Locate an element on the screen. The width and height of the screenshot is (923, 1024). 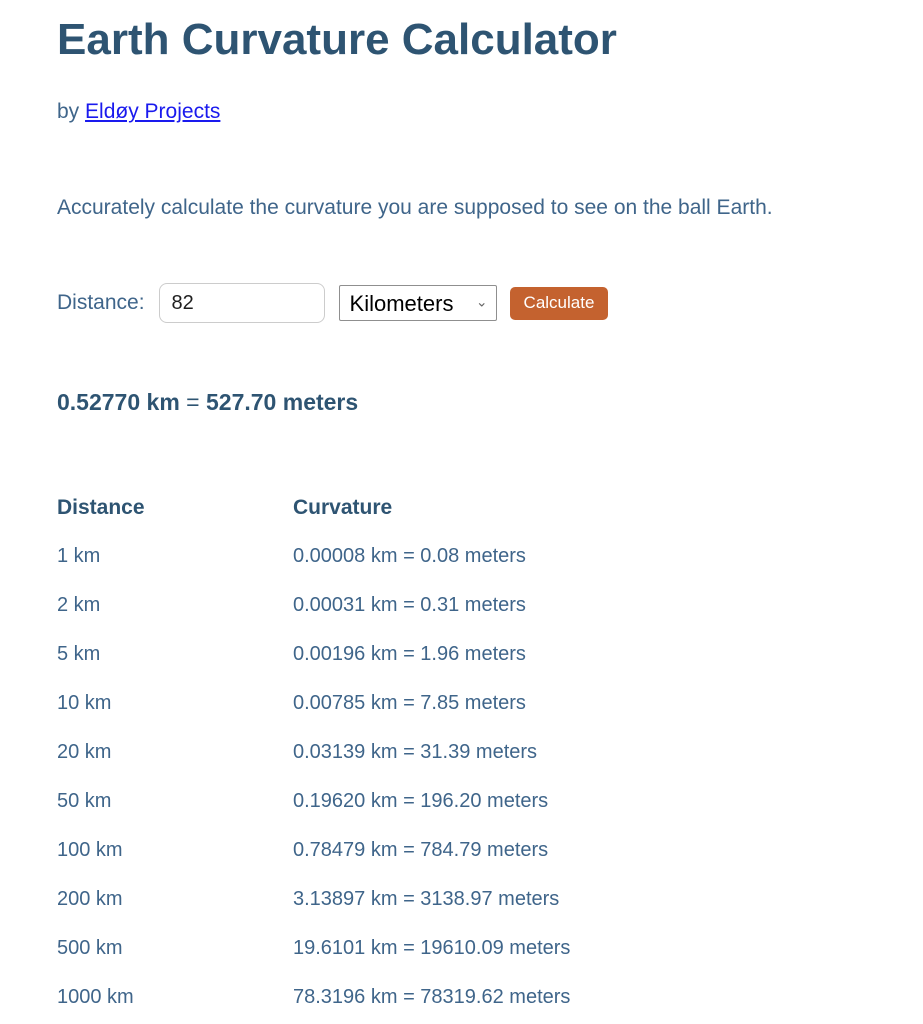
table-row: 20 km 0.03139 km = 31.39 meters is located at coordinates (313, 752).